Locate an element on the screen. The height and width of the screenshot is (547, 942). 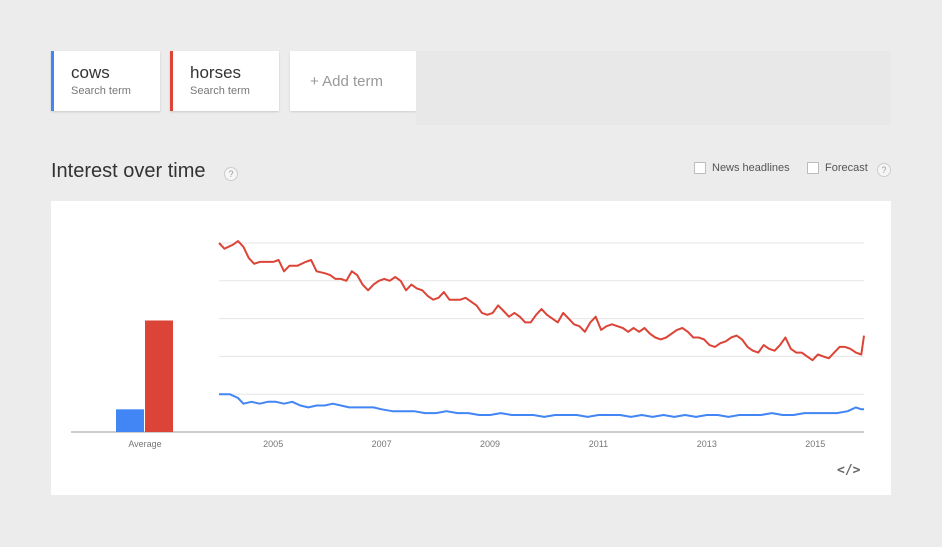
x-tick-label: 2005 is located at coordinates (273, 444).